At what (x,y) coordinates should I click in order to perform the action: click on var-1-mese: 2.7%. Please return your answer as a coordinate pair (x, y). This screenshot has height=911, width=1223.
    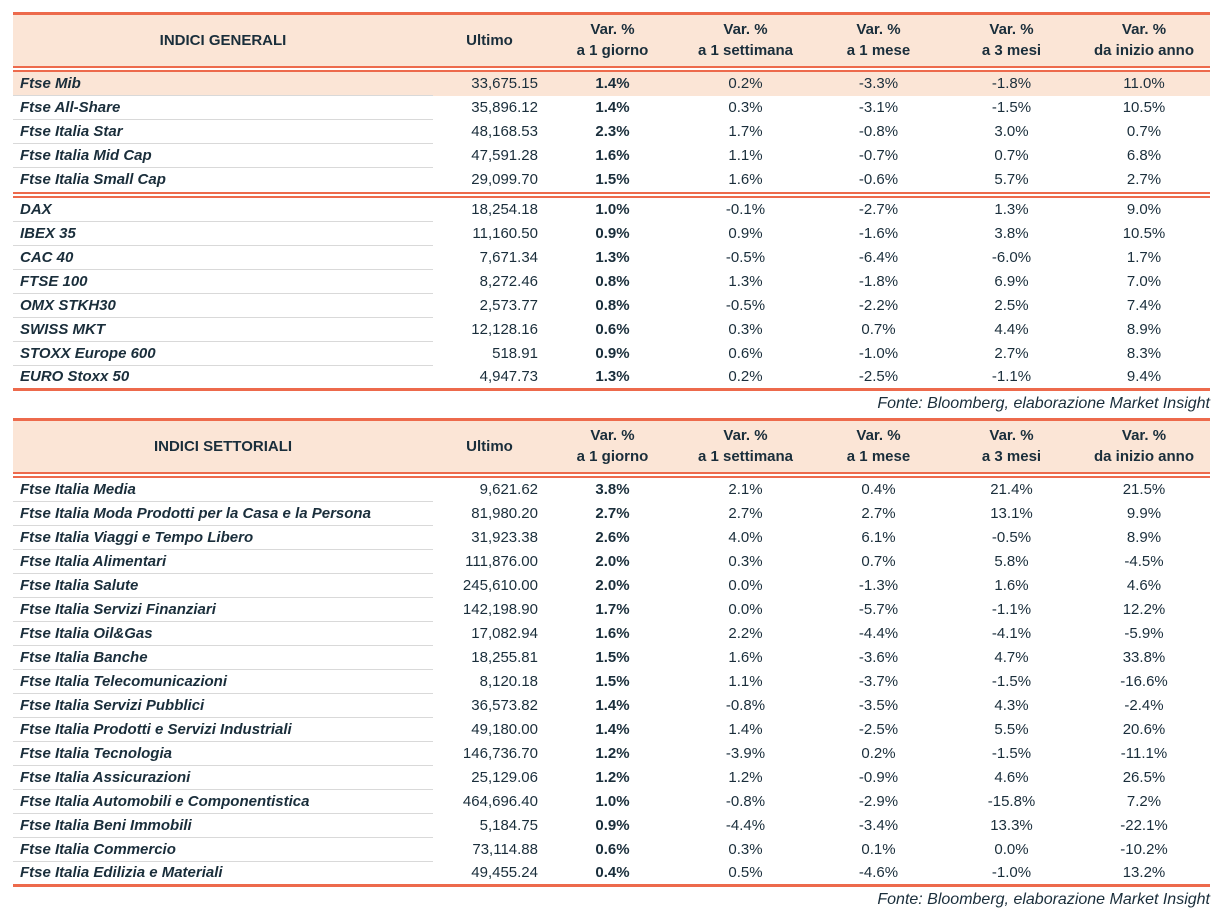
    Looking at the image, I should click on (878, 513).